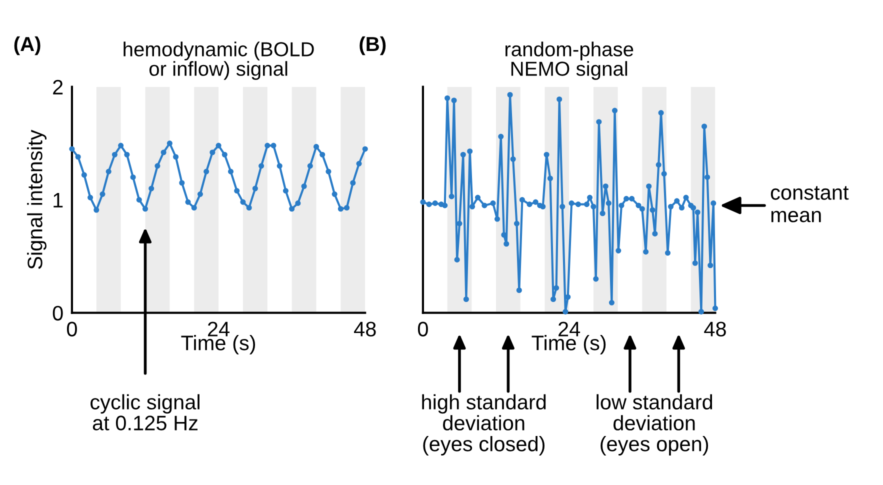  I want to click on text: low standard deviation (eyes open), so click(654, 425).